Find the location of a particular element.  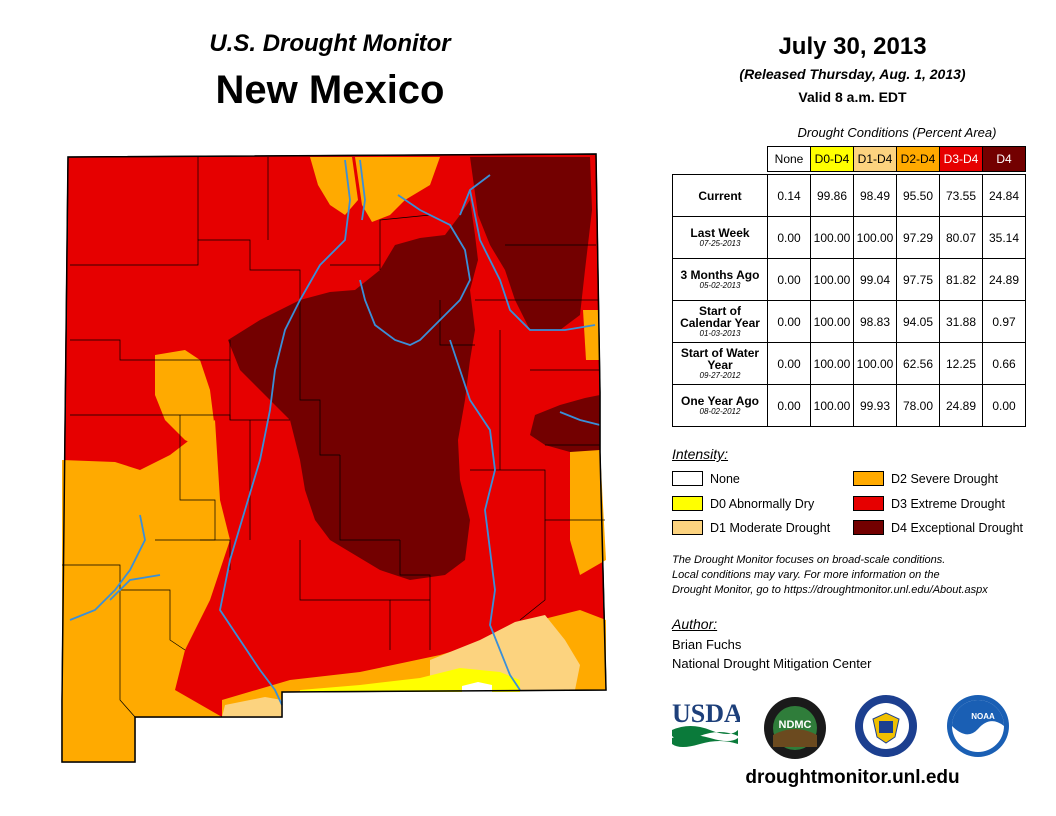

table-cell: 0.97 is located at coordinates (1004, 321).